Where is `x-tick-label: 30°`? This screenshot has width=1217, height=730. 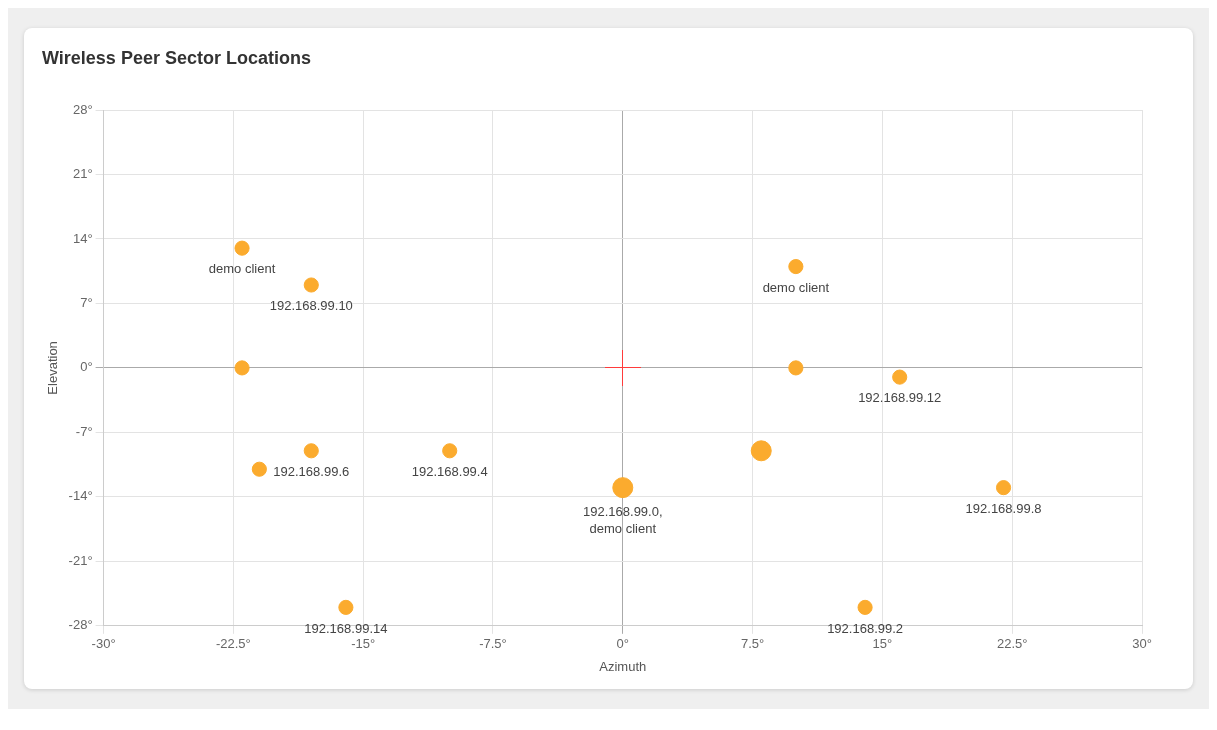 x-tick-label: 30° is located at coordinates (1142, 644).